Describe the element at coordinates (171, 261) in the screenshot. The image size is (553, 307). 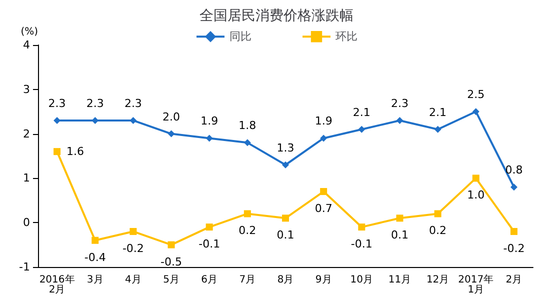
I see `data-label: -0.5` at that location.